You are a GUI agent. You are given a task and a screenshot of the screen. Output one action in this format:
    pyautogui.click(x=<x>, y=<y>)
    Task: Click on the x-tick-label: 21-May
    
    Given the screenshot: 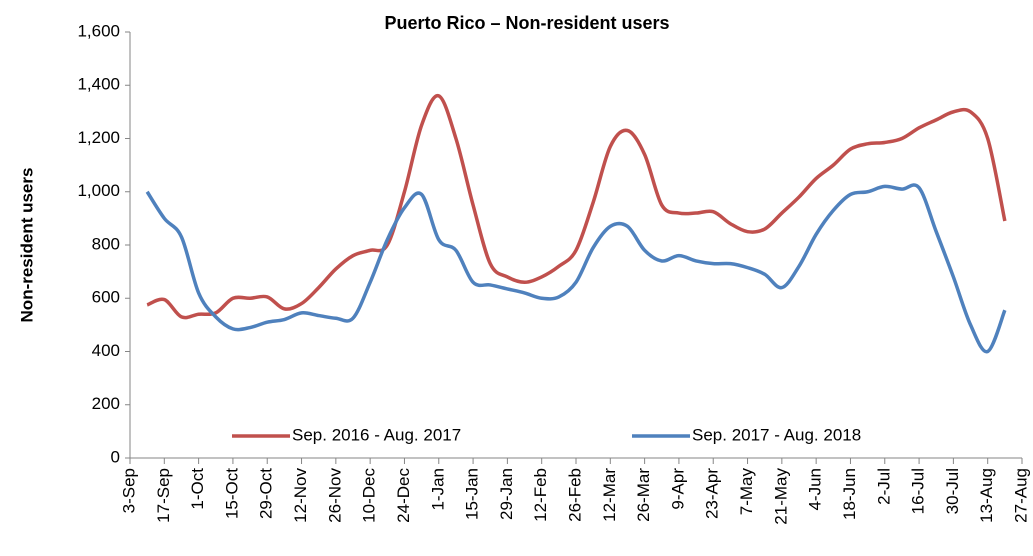 What is the action you would take?
    pyautogui.click(x=780, y=496)
    